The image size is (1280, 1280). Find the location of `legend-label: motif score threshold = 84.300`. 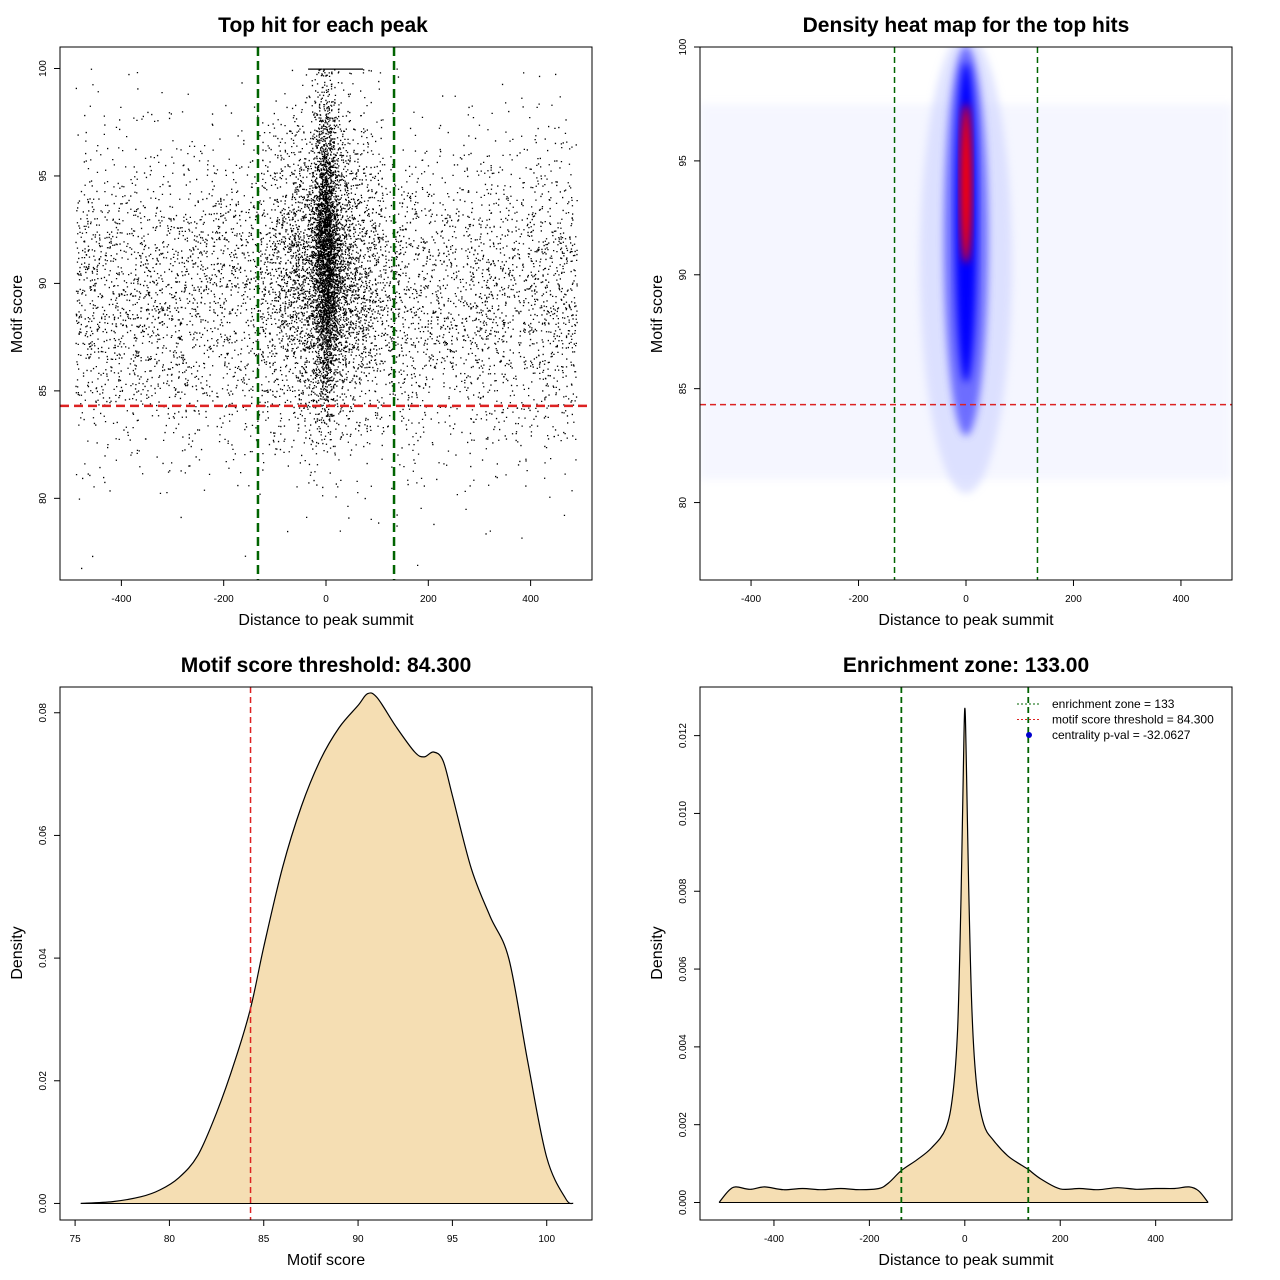

legend-label: motif score threshold = 84.300 is located at coordinates (1133, 720).